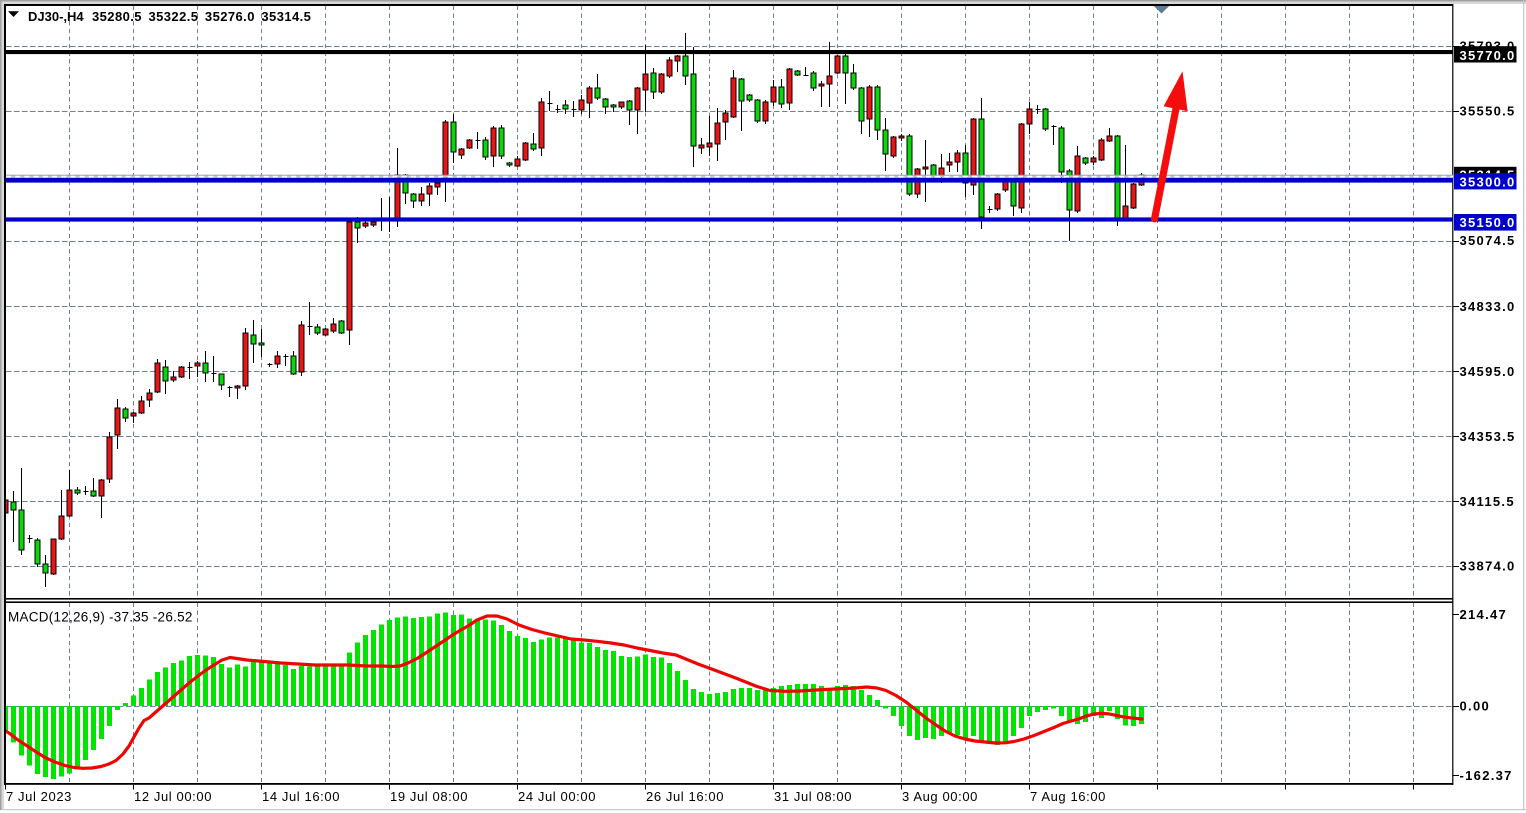 The width and height of the screenshot is (1526, 813). I want to click on svg-text: 24 Jul 00:00, so click(557, 796).